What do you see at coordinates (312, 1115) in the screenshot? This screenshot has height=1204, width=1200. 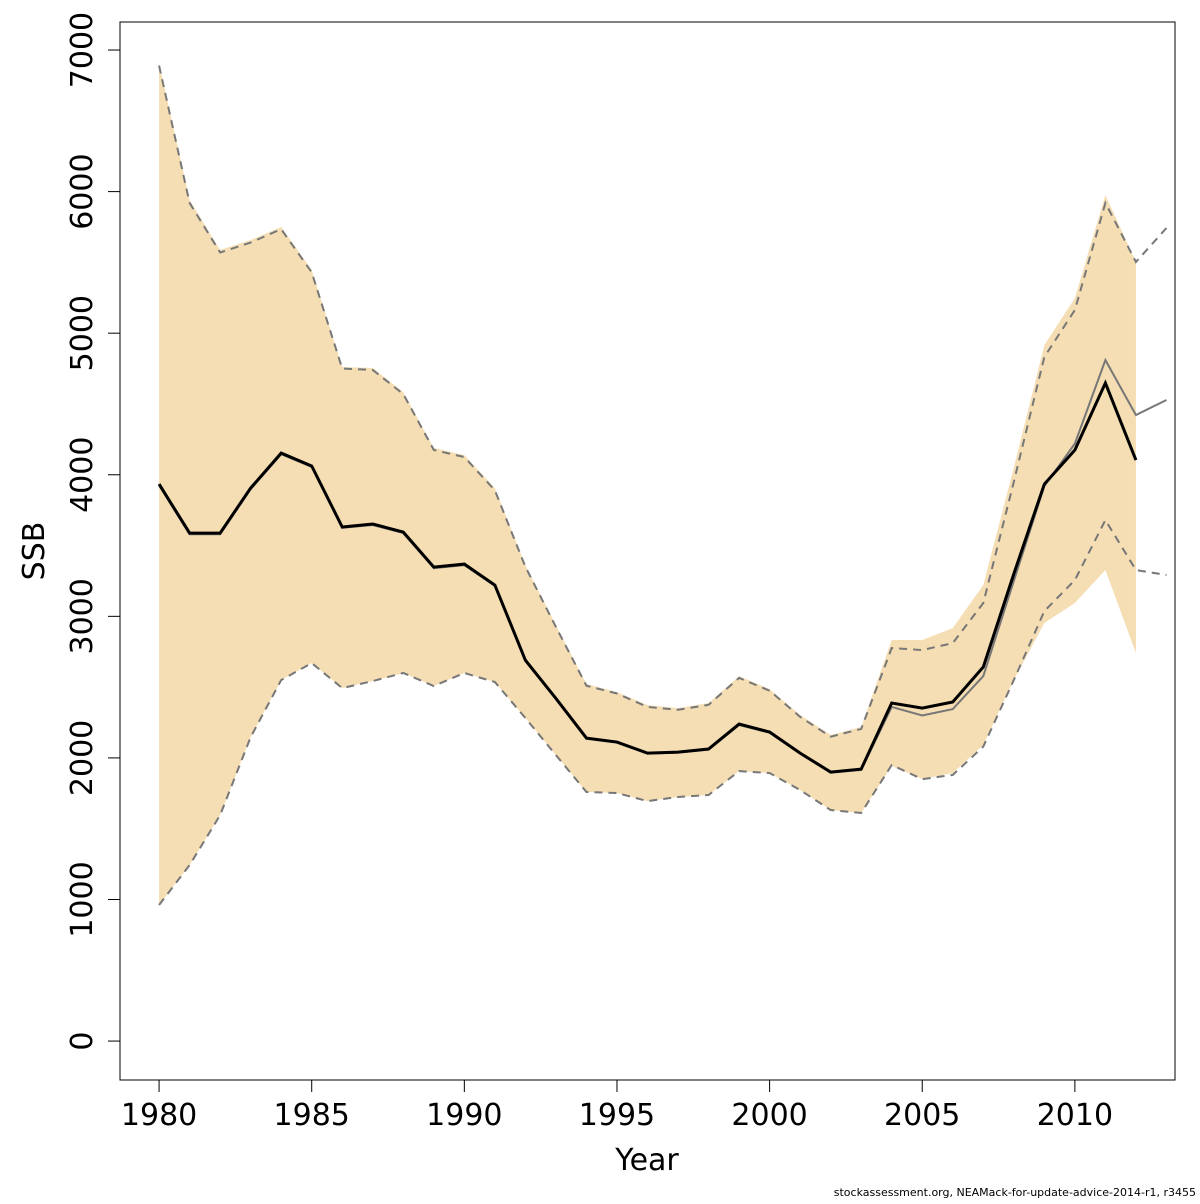 I see `x-tick-label: 1985` at bounding box center [312, 1115].